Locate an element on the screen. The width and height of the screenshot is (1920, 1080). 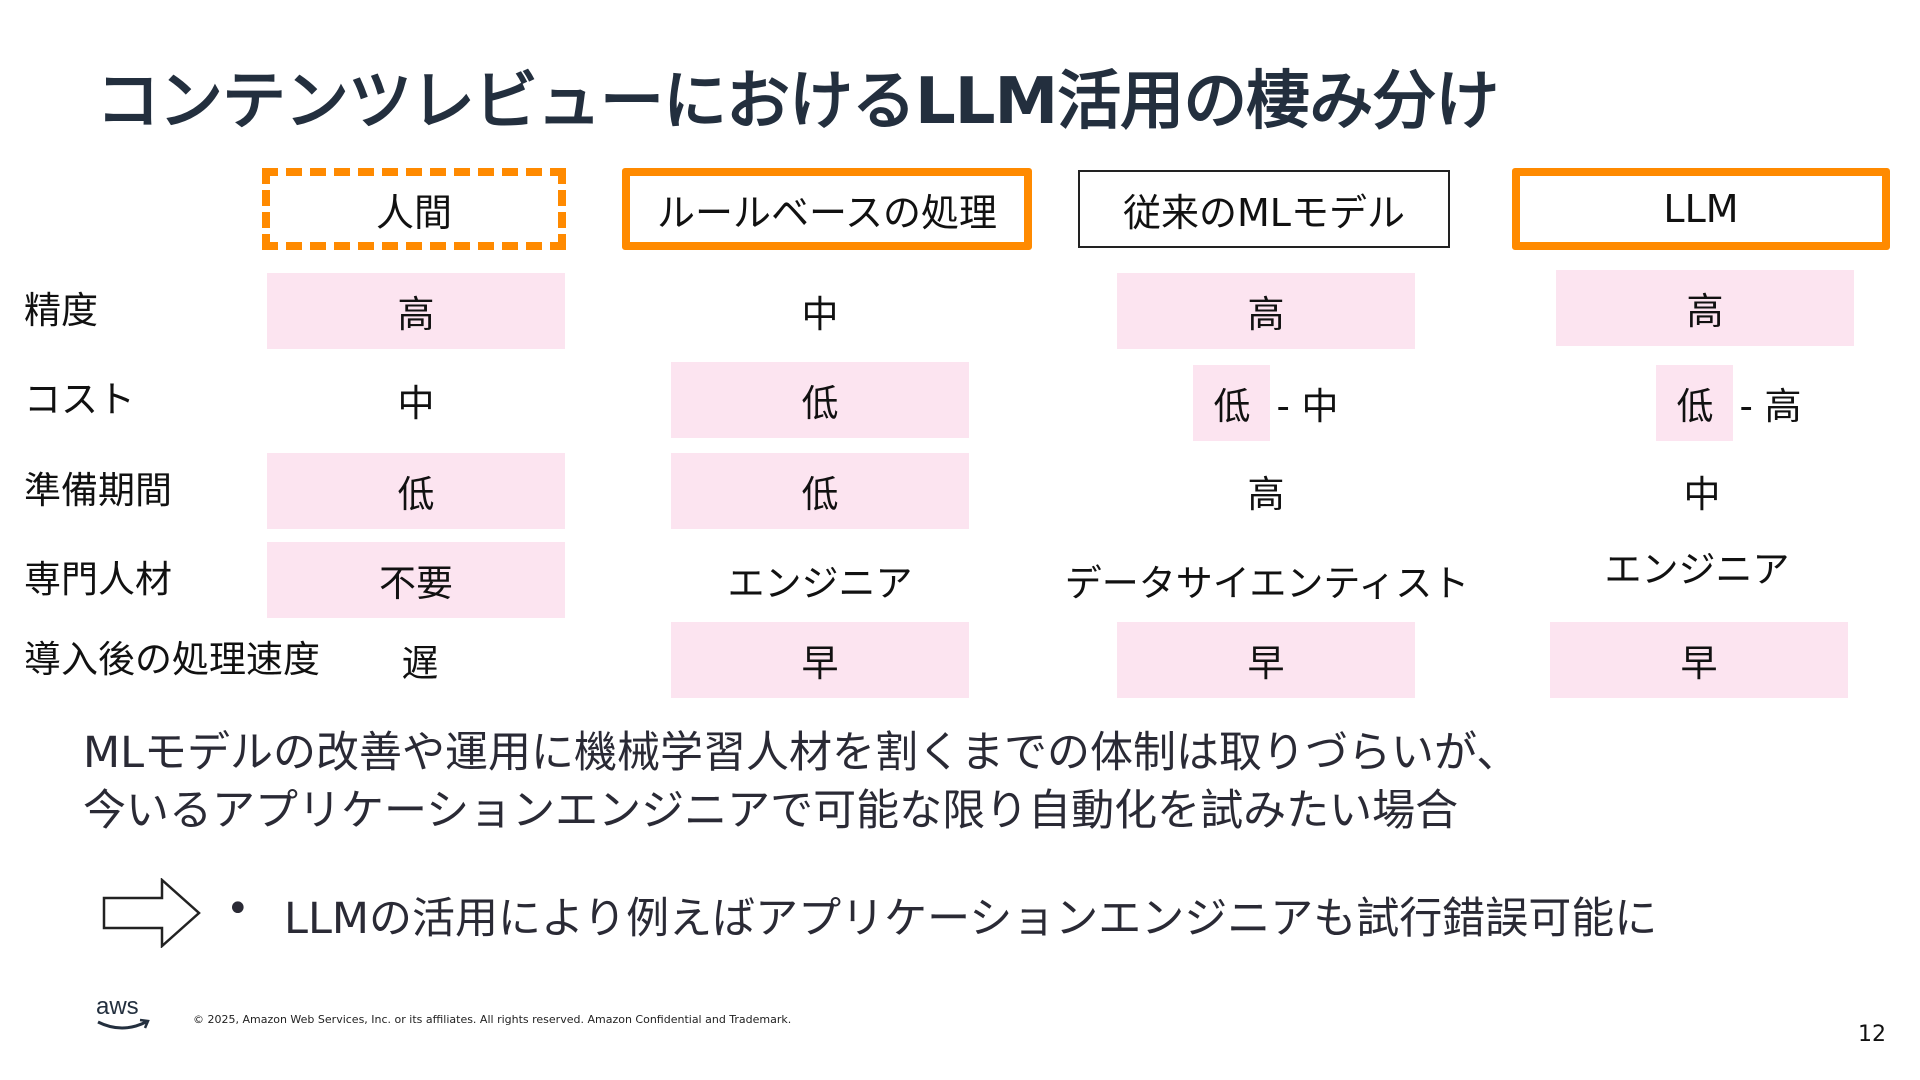
description-line-2: 今いるアプリケーションエンジニアで可能な限り自動化を試みたい場合 is located at coordinates (771, 811).